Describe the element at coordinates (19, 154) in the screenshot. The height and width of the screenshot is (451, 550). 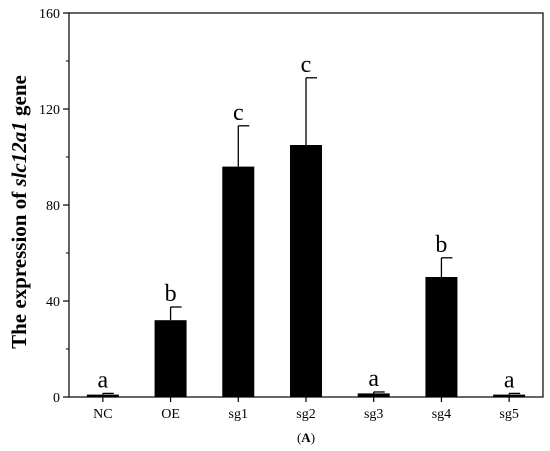
I see `y-axis-title-gene: slc12a1` at that location.